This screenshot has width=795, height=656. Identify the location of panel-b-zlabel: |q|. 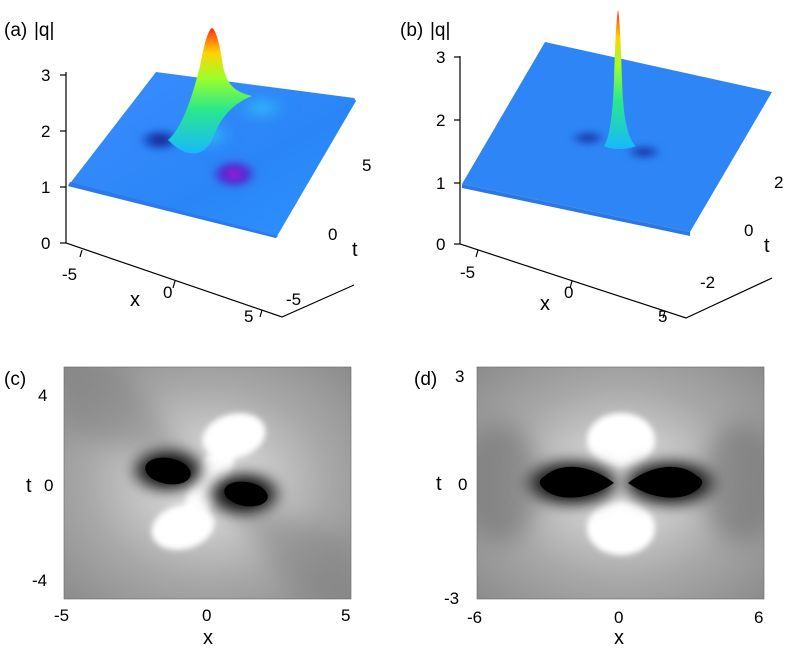
(440, 30).